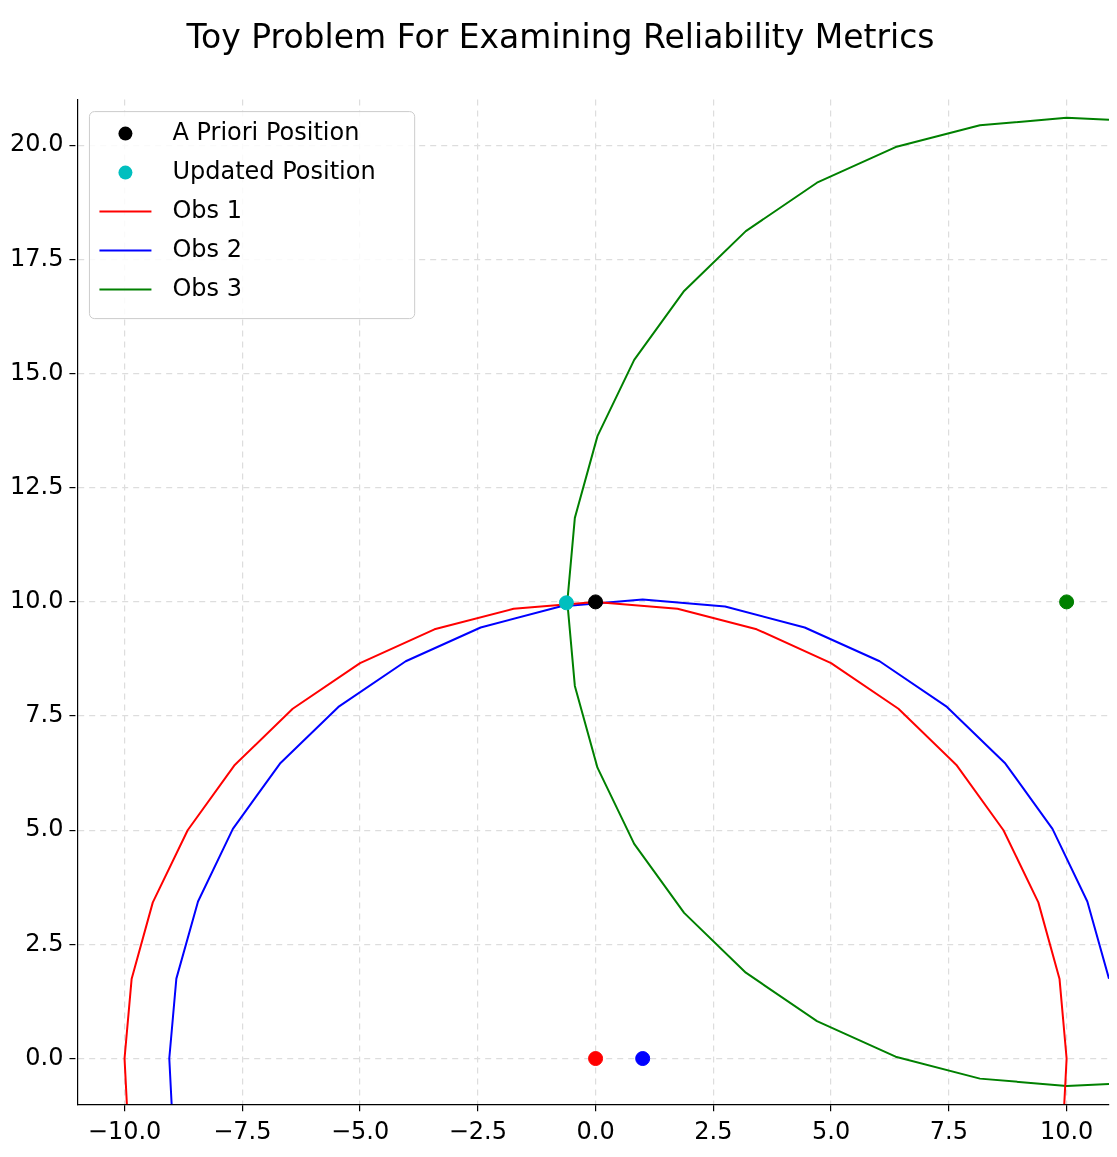  I want to click on x-tick-label: 2.5, so click(713, 1130).